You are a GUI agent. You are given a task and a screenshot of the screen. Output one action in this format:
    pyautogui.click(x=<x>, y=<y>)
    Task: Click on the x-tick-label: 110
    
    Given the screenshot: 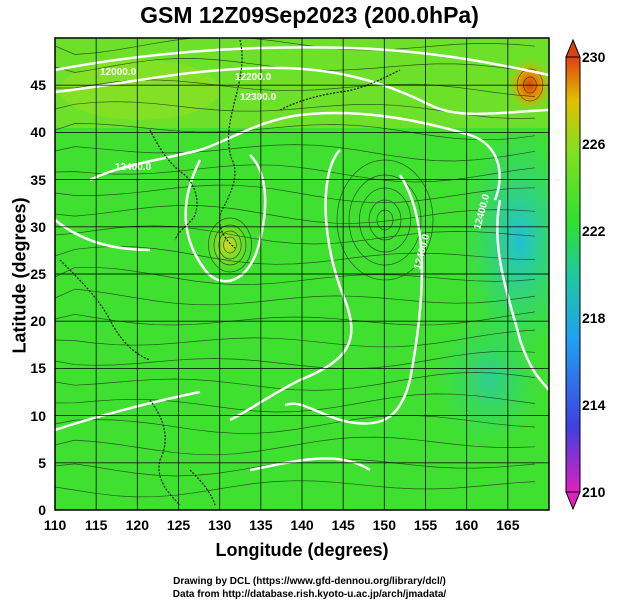 What is the action you would take?
    pyautogui.click(x=55, y=525)
    